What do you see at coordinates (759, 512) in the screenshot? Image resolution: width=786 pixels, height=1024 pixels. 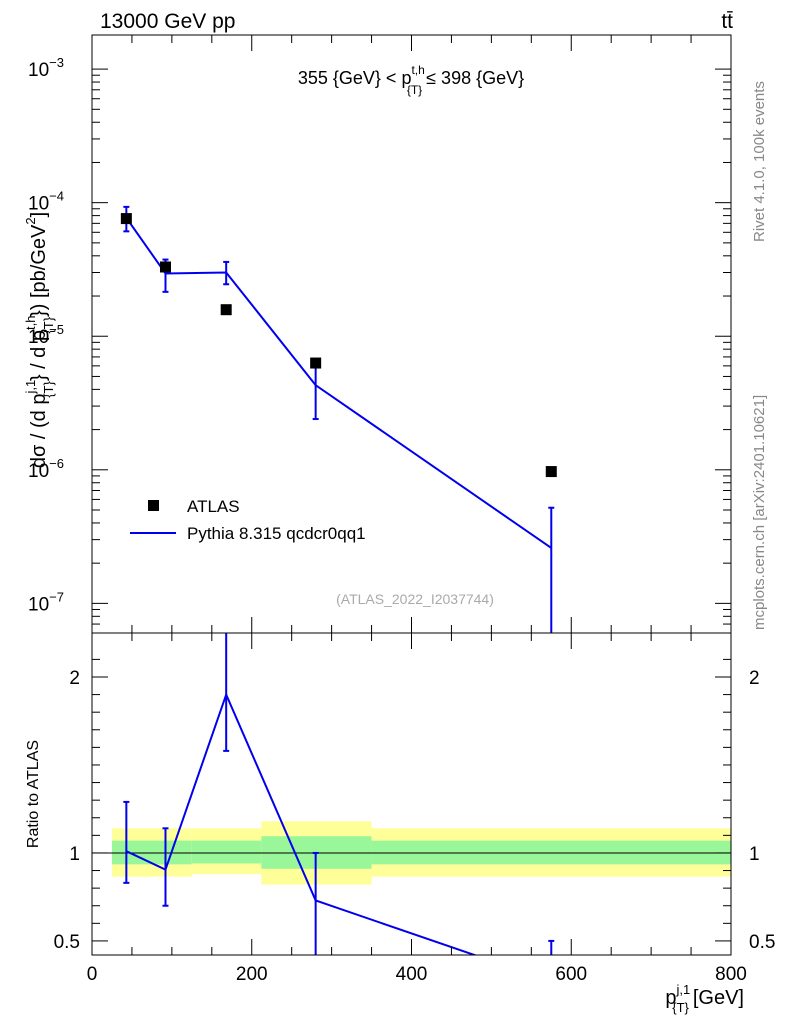 I see `mcplots-label: mcplots.cern.ch [arXiv:2401.10621]` at bounding box center [759, 512].